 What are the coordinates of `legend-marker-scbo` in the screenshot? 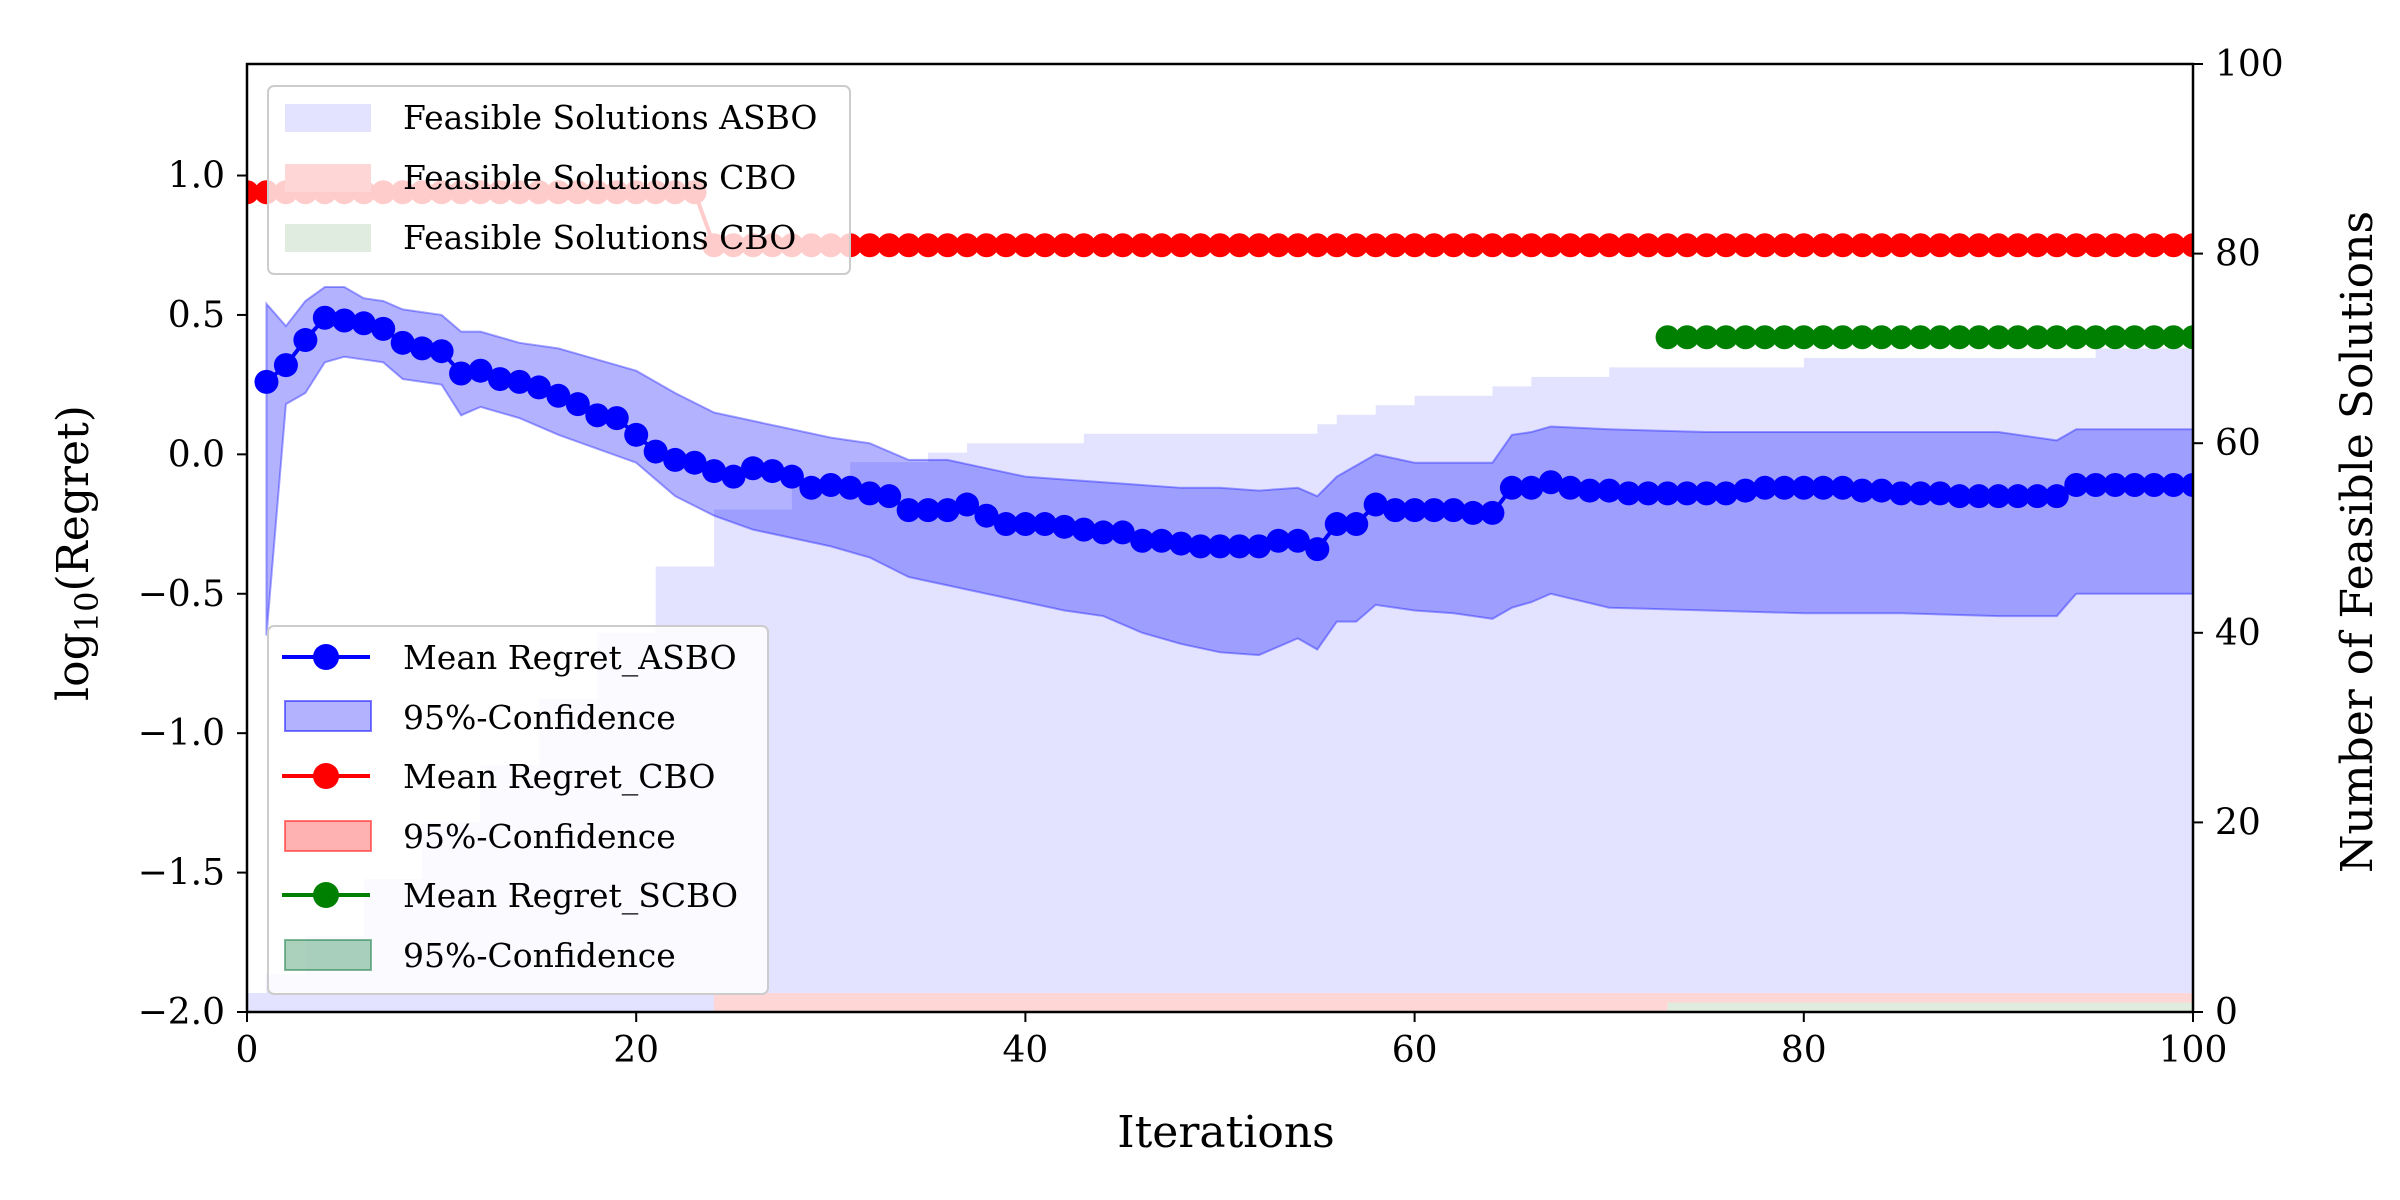 It's located at (326, 895).